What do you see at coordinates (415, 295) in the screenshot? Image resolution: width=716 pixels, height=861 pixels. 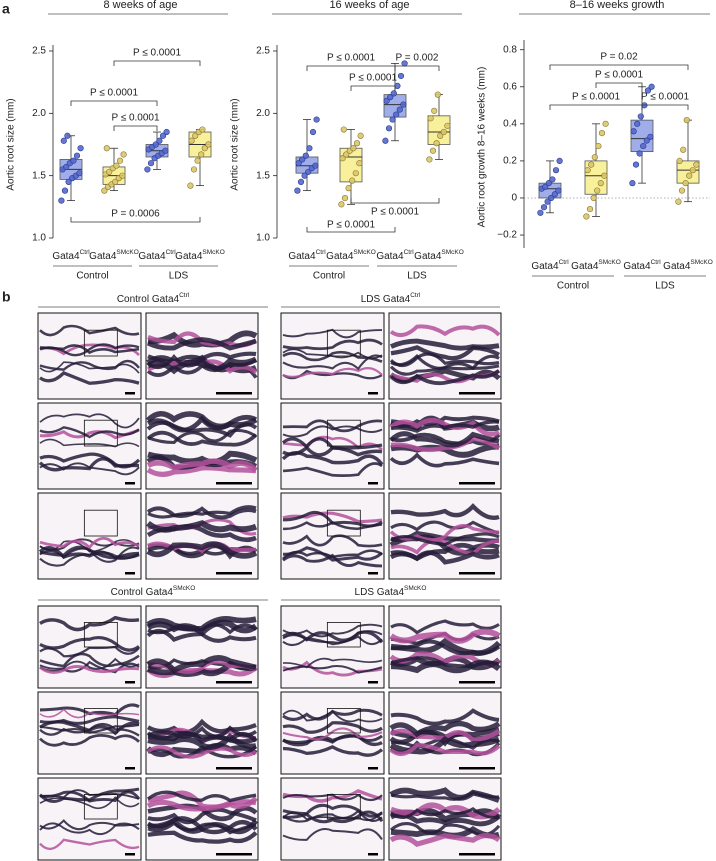 I see `panel-title-sup: Ctrl` at bounding box center [415, 295].